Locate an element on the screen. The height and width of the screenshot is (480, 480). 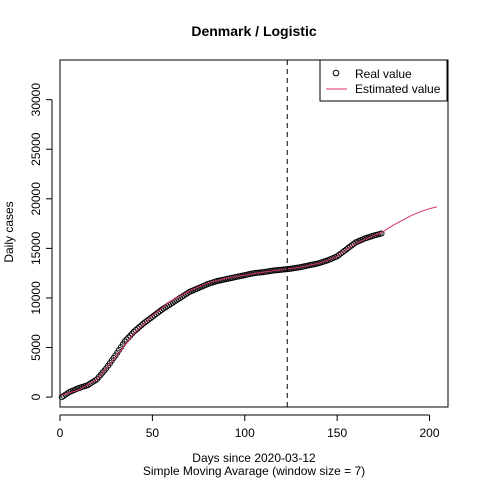
y-tick-label: 15000 is located at coordinates (36, 248).